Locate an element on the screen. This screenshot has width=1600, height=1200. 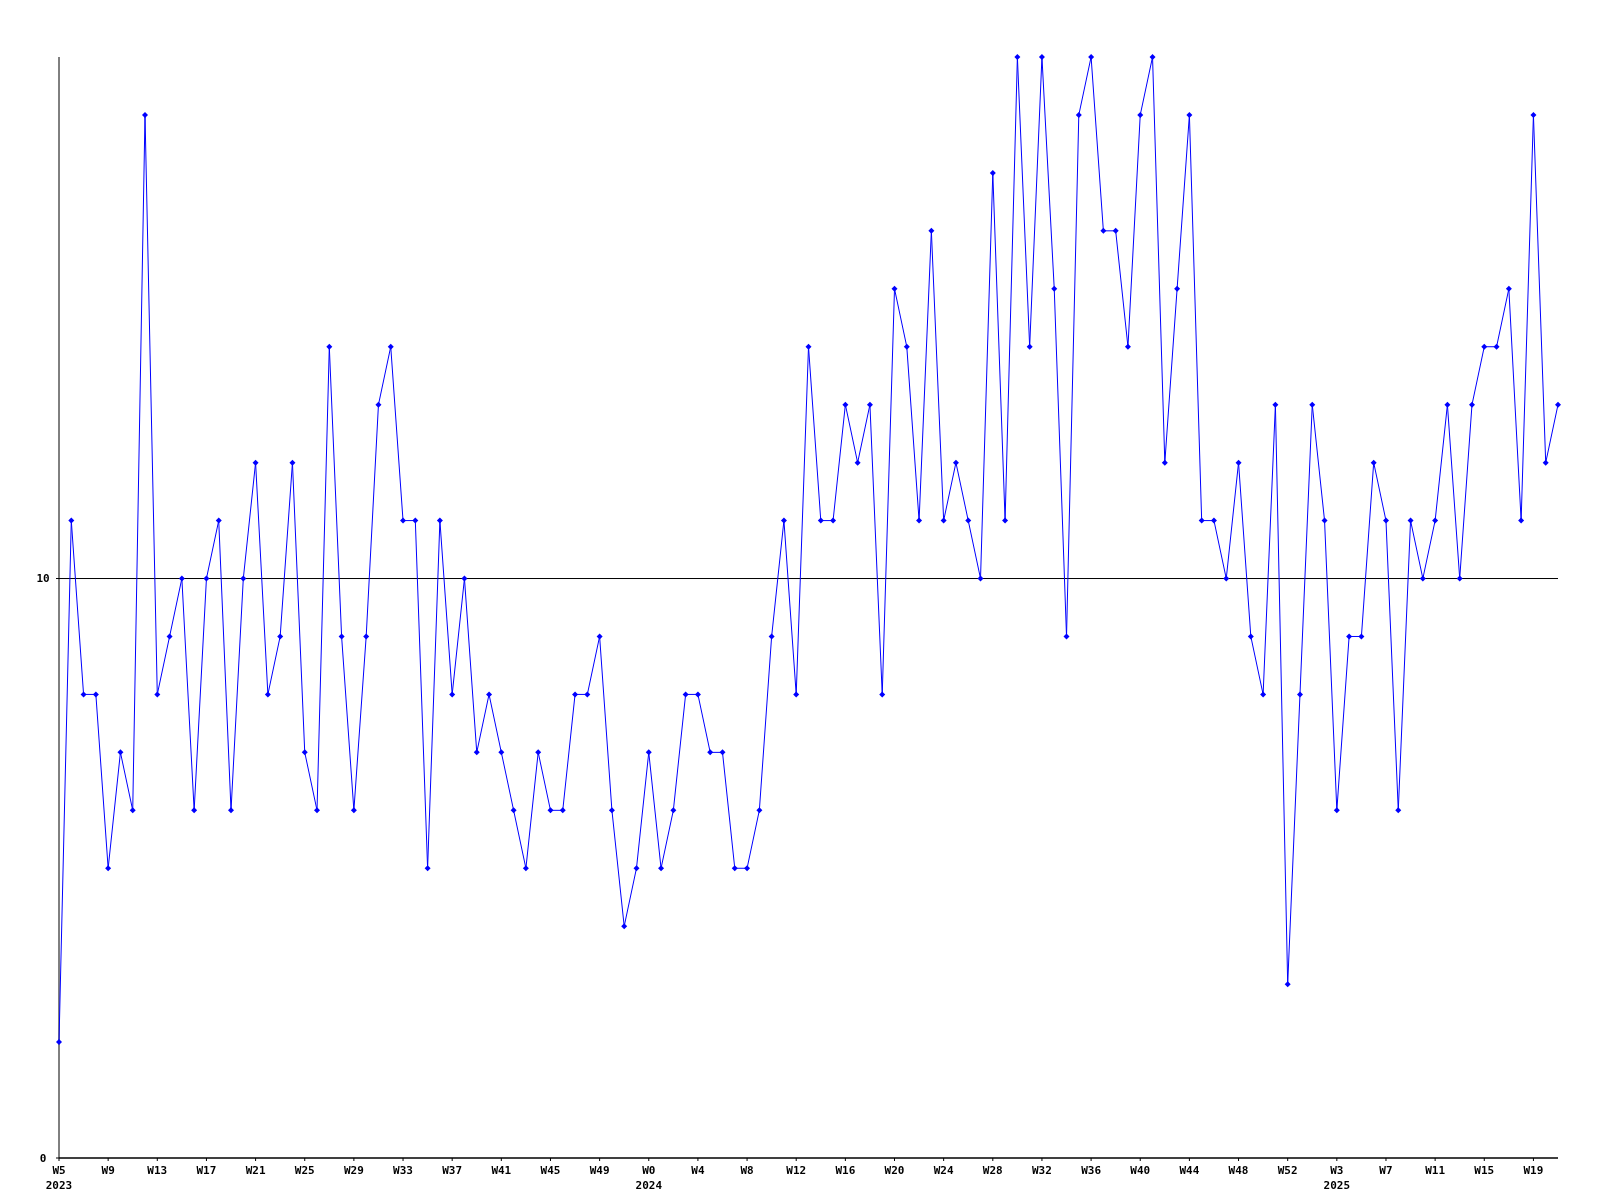
x-tick-label: W16 is located at coordinates (845, 1170).